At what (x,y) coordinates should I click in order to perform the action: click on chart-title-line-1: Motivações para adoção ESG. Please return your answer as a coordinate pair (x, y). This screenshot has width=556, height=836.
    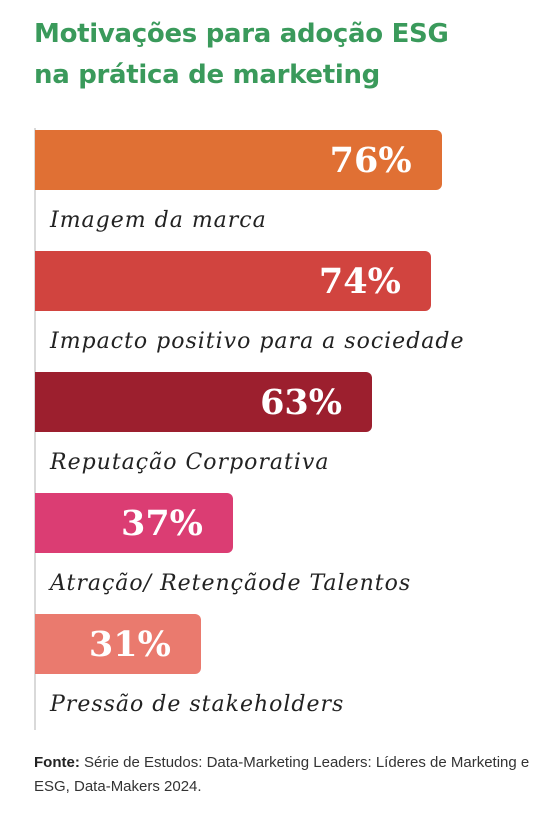
    Looking at the image, I should click on (241, 34).